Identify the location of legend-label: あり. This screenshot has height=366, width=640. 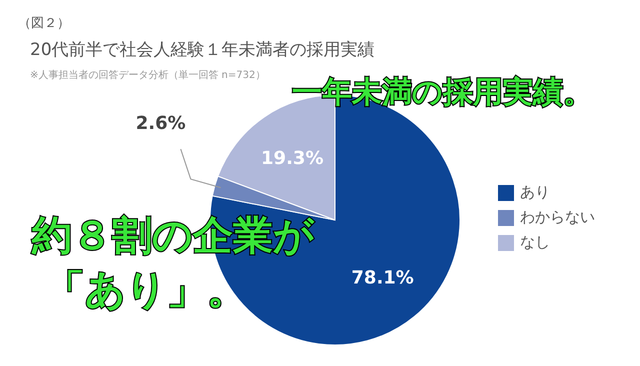
(535, 192).